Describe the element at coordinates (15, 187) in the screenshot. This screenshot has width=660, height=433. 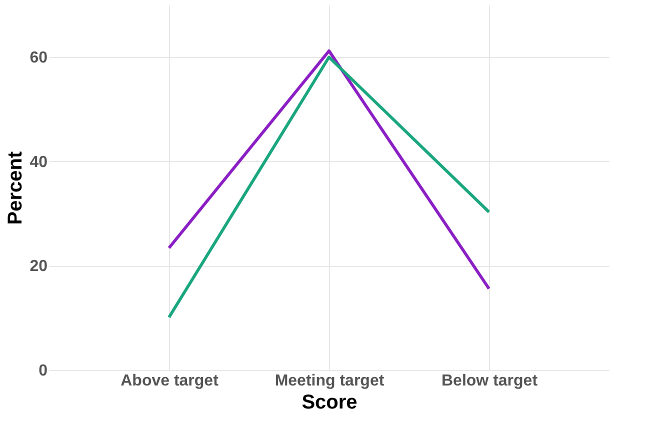
I see `y-axis-title: Percent` at that location.